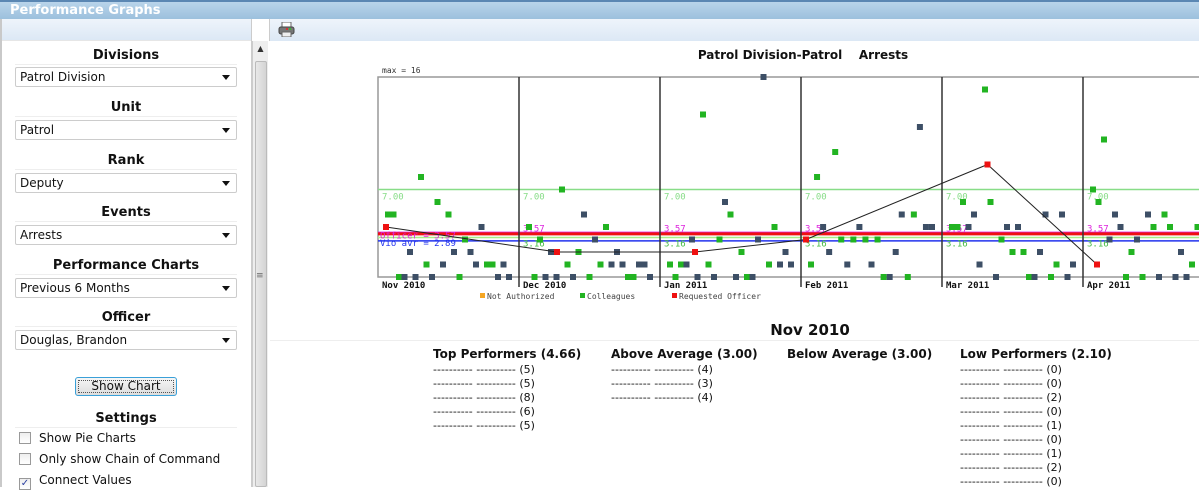 The height and width of the screenshot is (490, 1199). Describe the element at coordinates (507, 354) in the screenshot. I see `summary-column-title: Top Performers (4.66)` at that location.